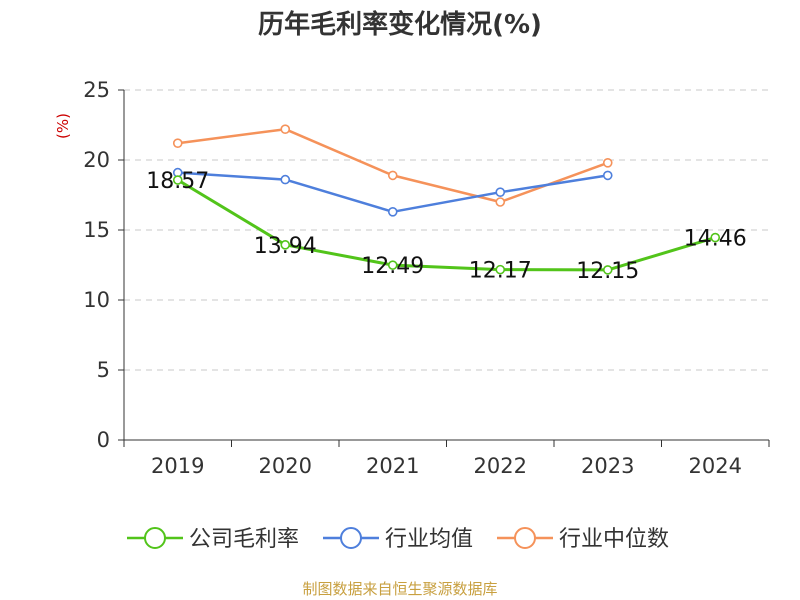  I want to click on x-tick-label: 2021, so click(392, 466).